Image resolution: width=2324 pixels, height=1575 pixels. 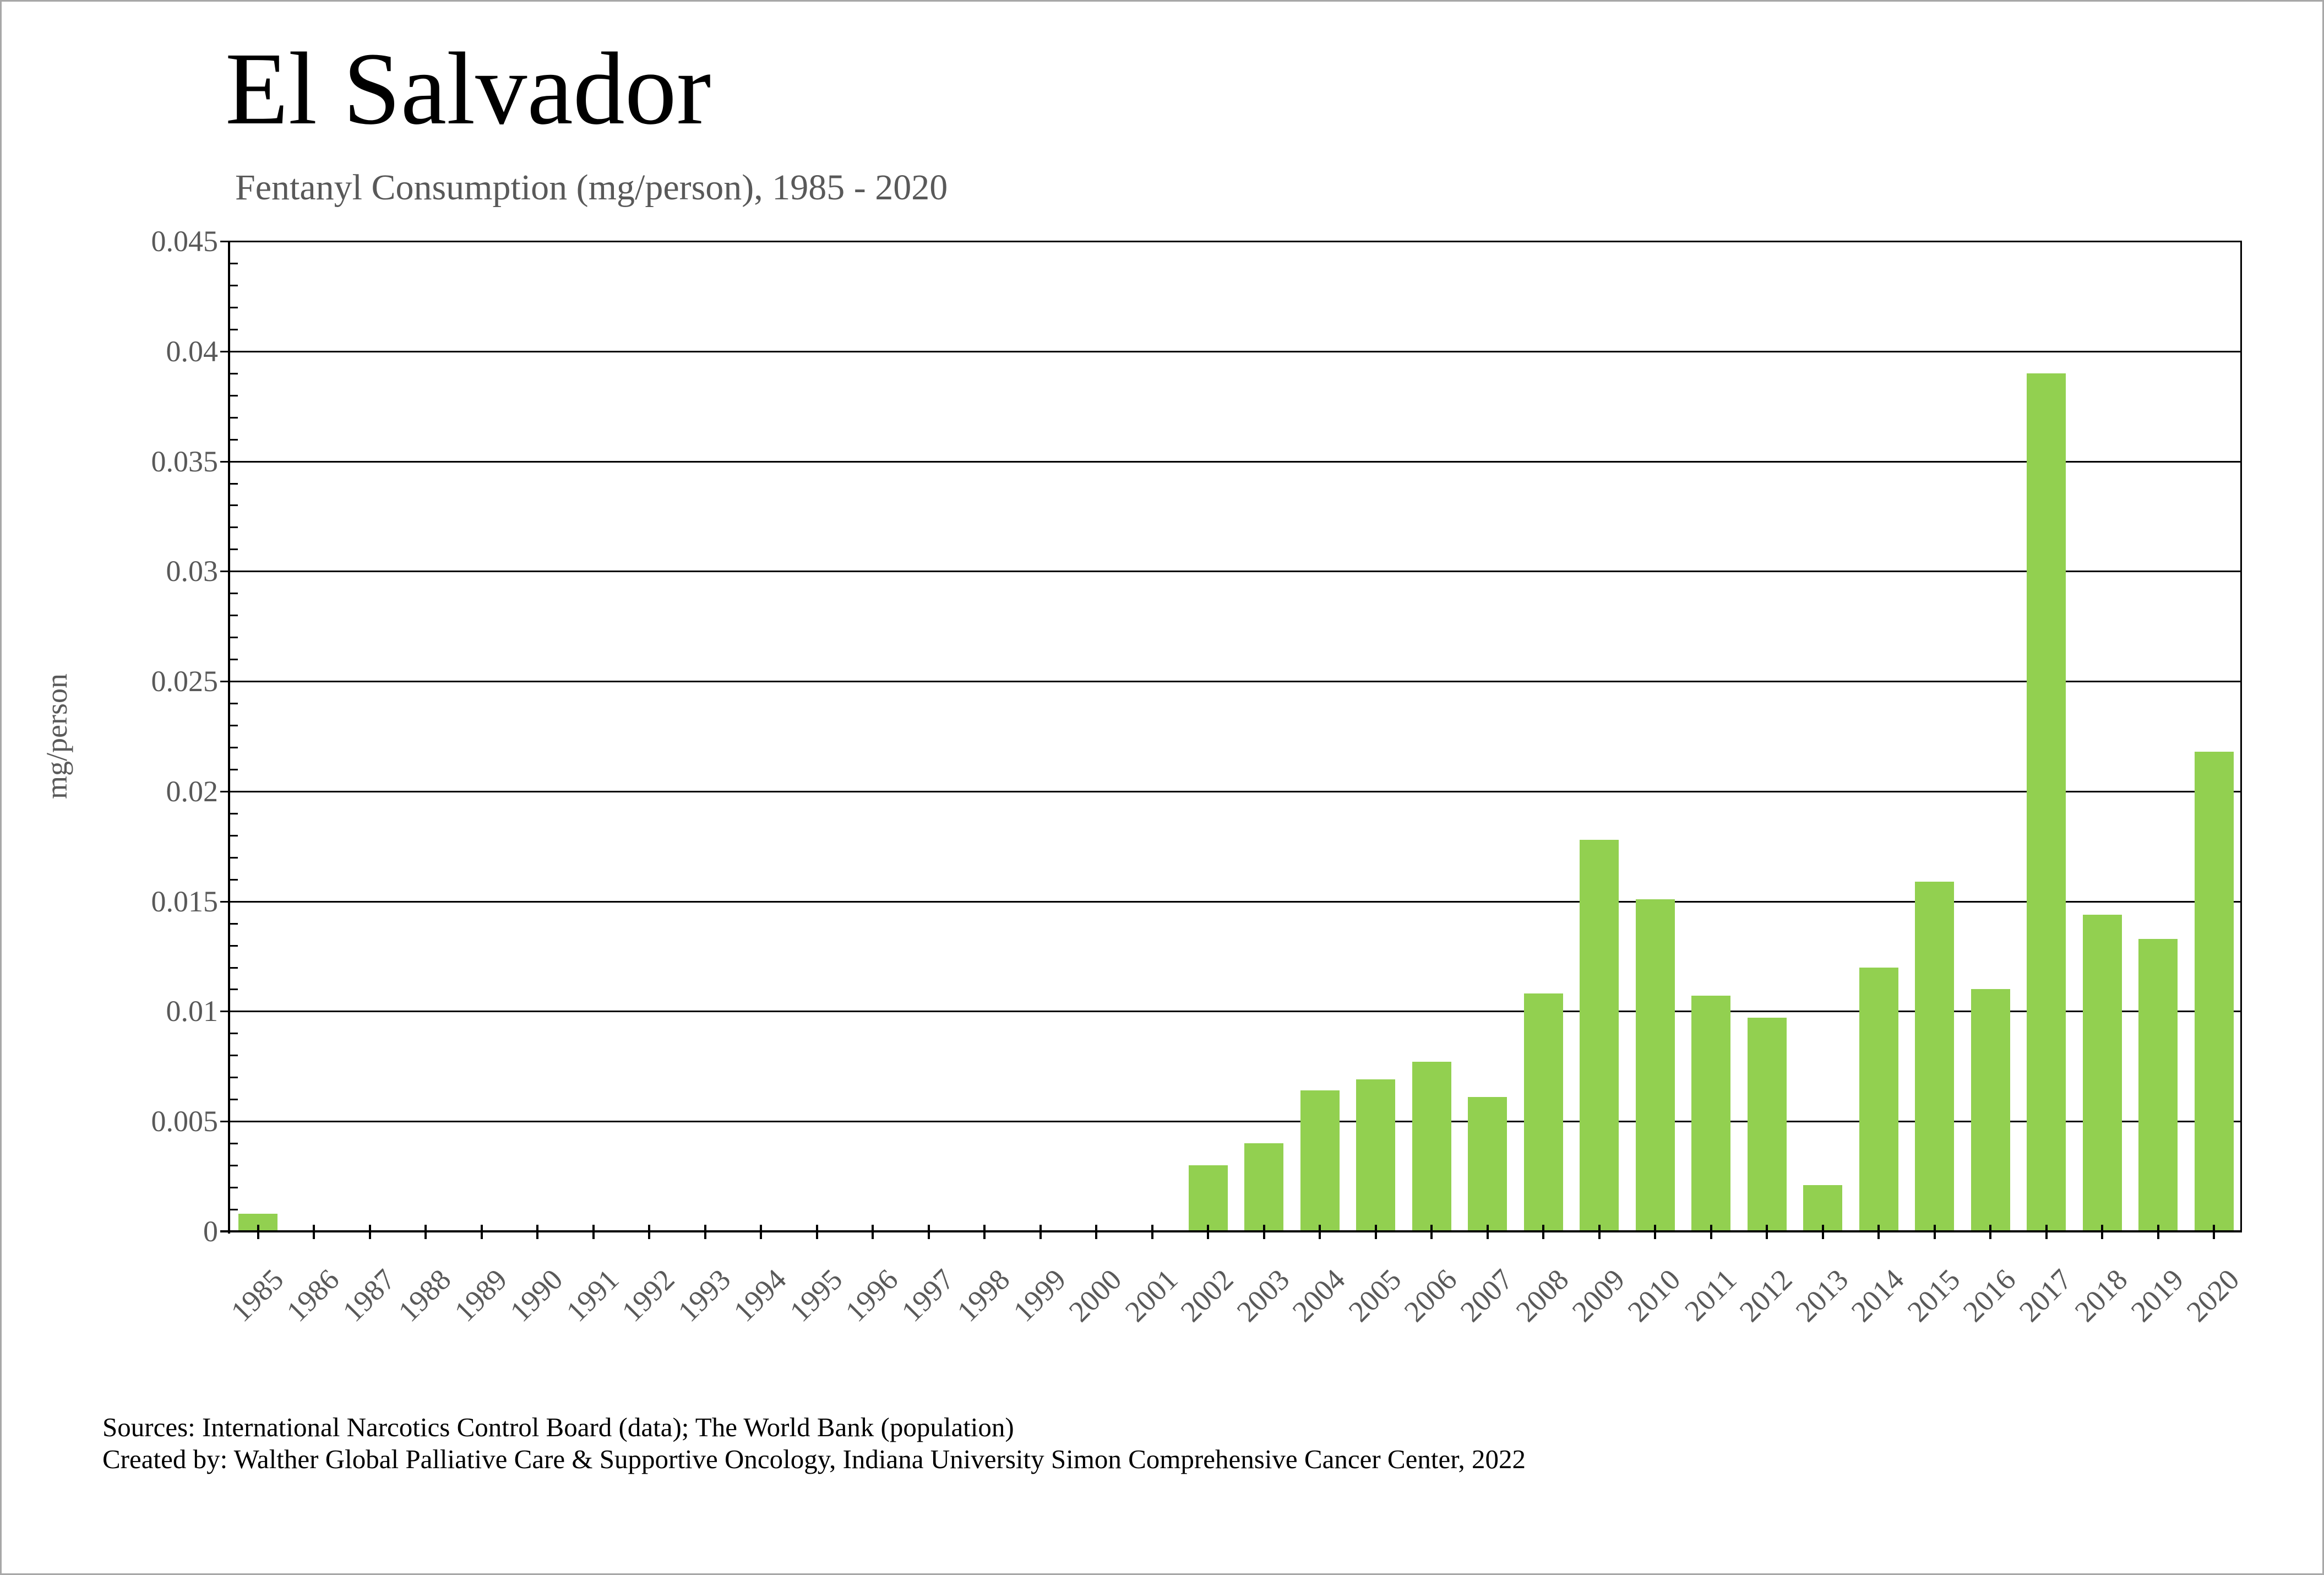 I want to click on y-tick-label-0.04: 0.04, so click(x=193, y=351).